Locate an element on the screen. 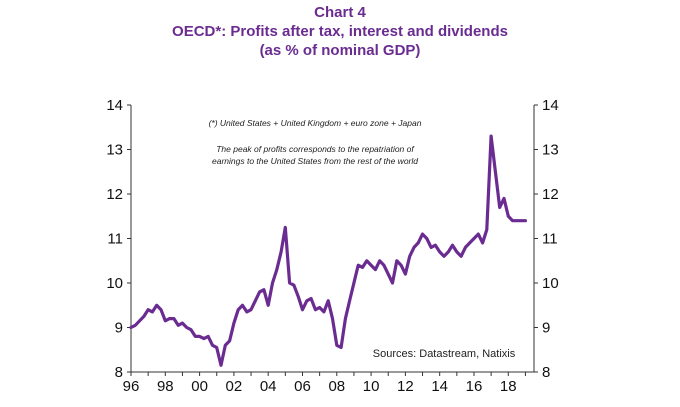 This screenshot has height=407, width=680. x-tick-label: 98 is located at coordinates (165, 386).